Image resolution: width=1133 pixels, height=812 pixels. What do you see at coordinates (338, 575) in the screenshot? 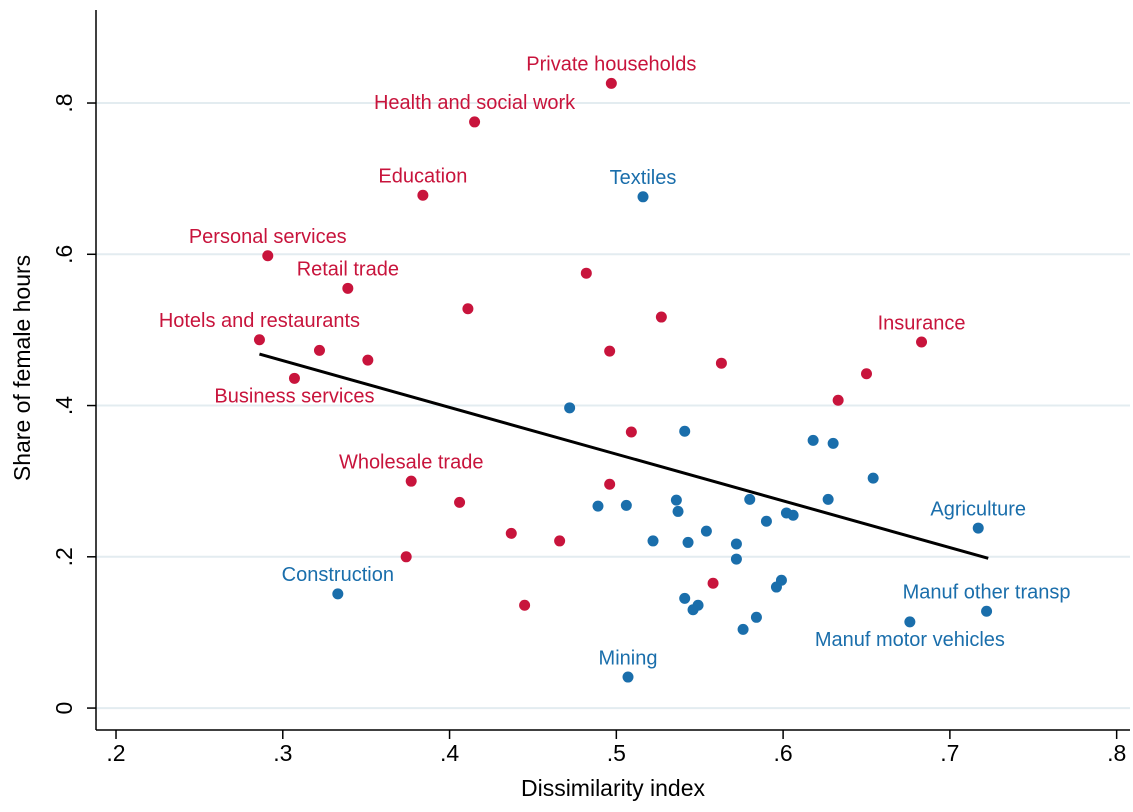
I see `point-label: Construction` at bounding box center [338, 575].